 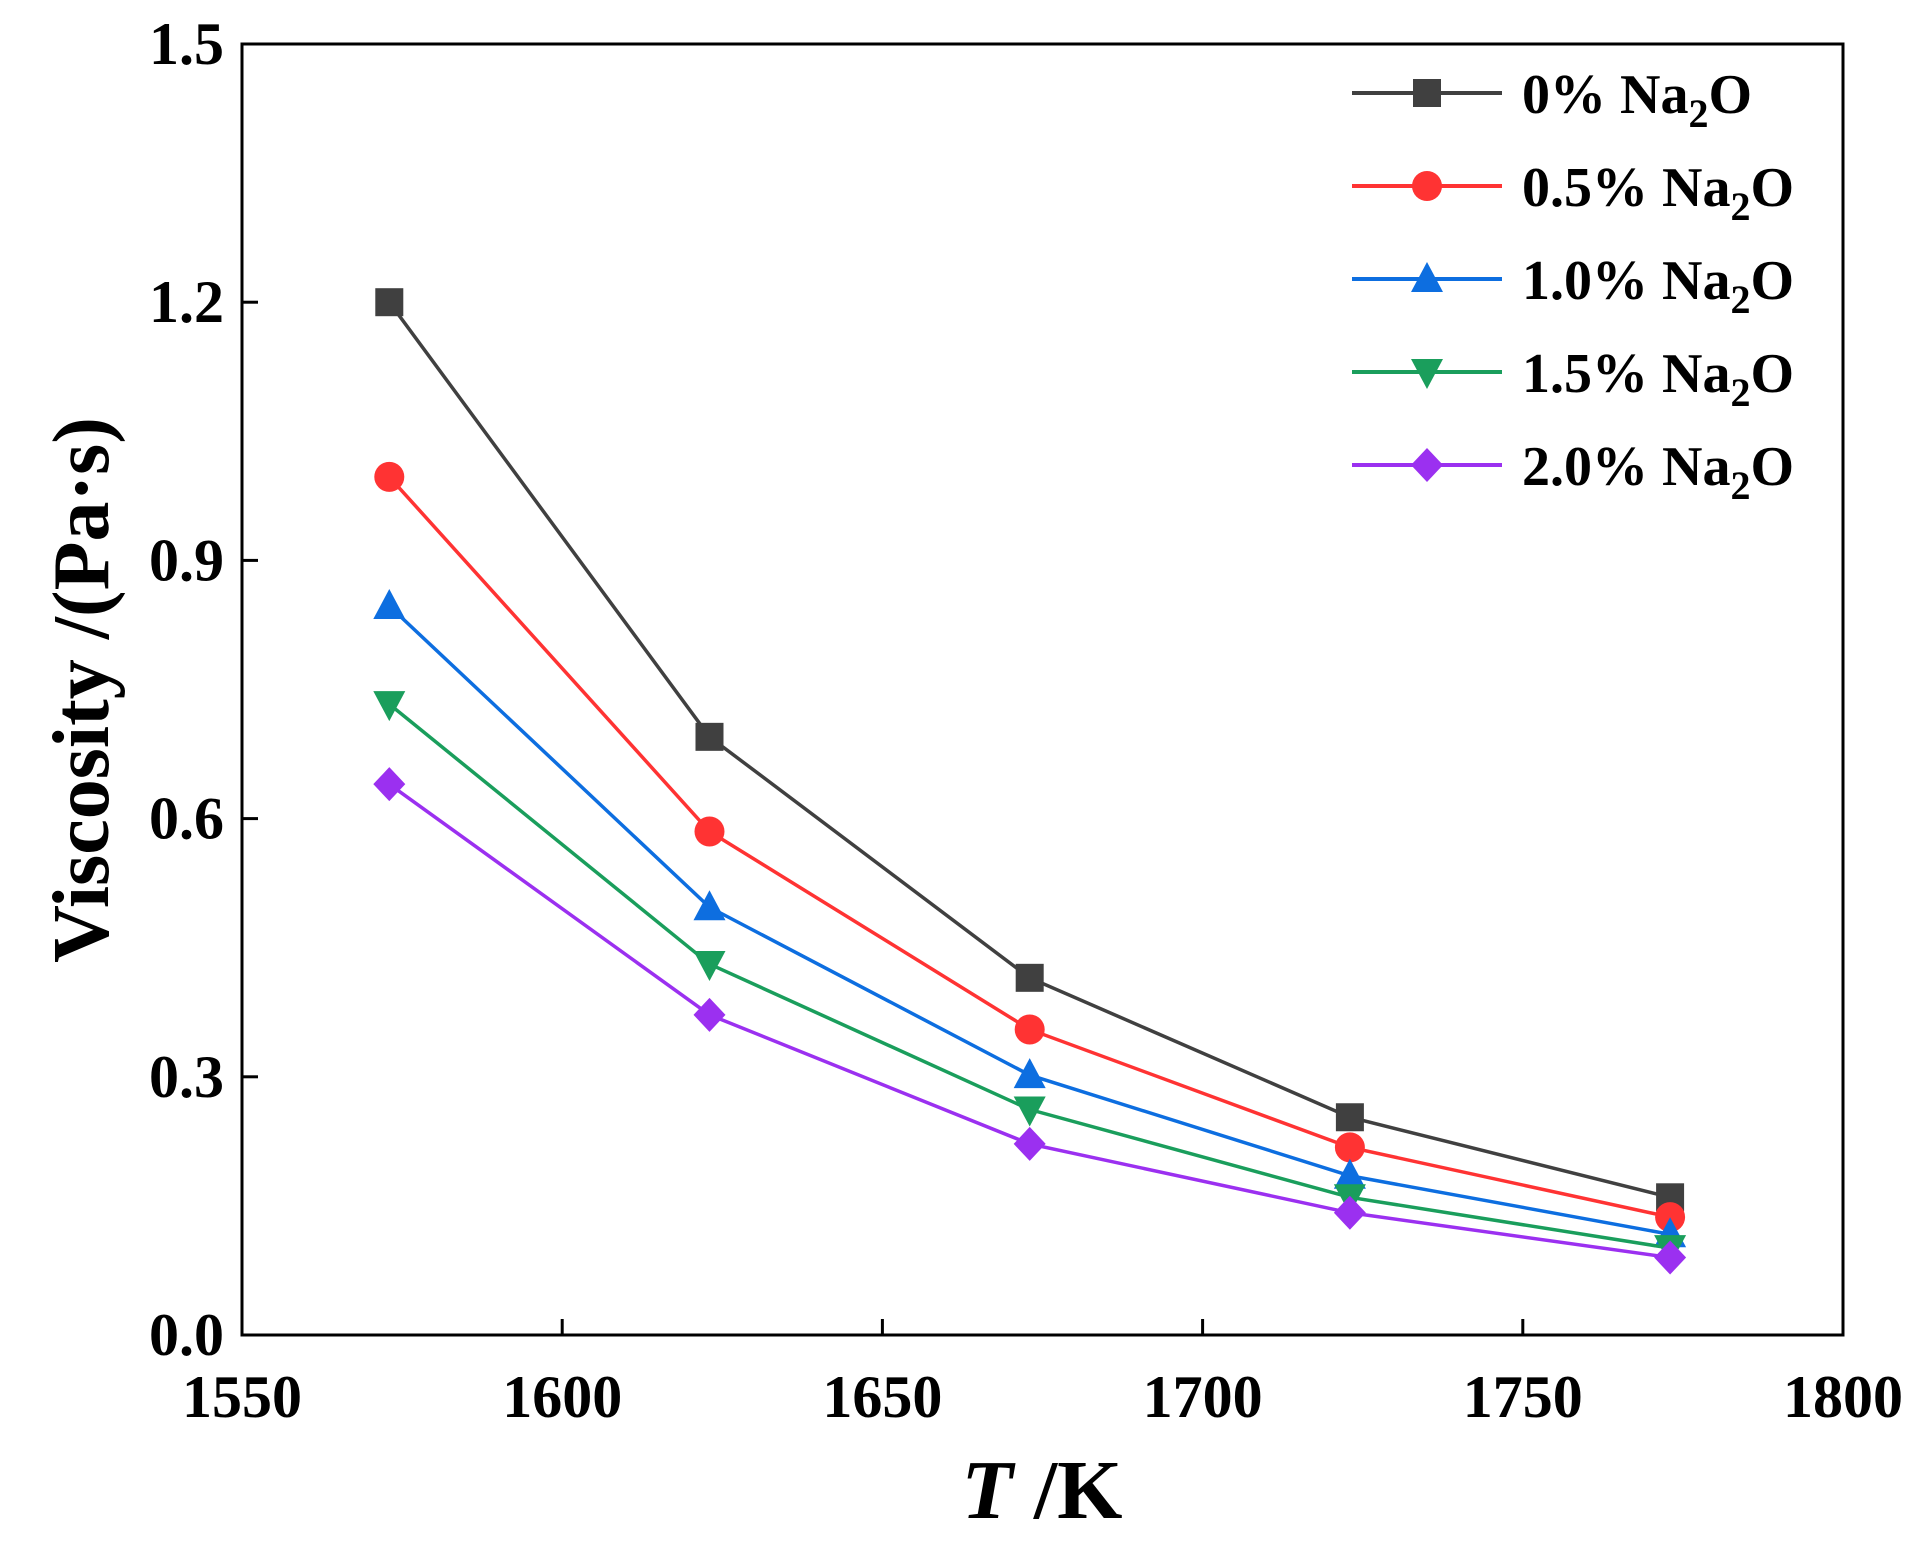 I want to click on legend-entry: 1.0% Na2O, so click(x=1573, y=286).